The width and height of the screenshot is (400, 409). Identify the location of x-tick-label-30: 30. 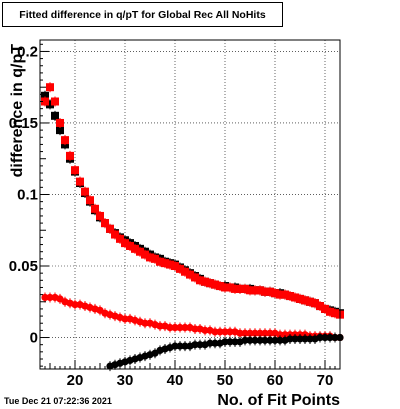
(125, 380).